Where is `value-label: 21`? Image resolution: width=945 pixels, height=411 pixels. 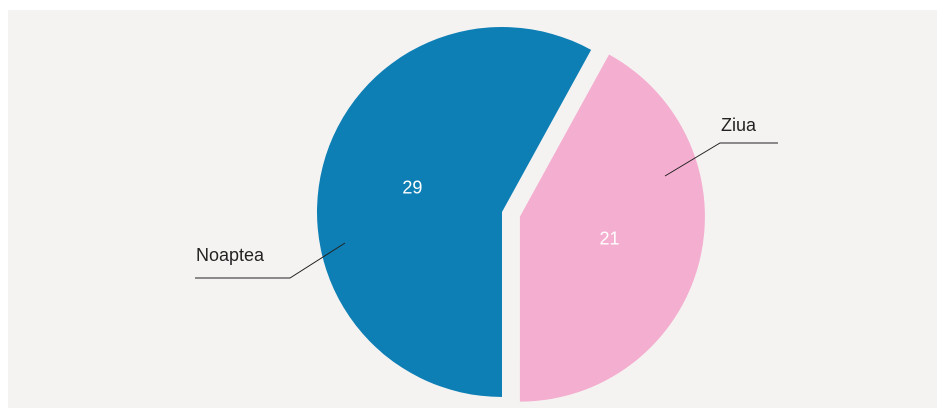
value-label: 21 is located at coordinates (609, 238).